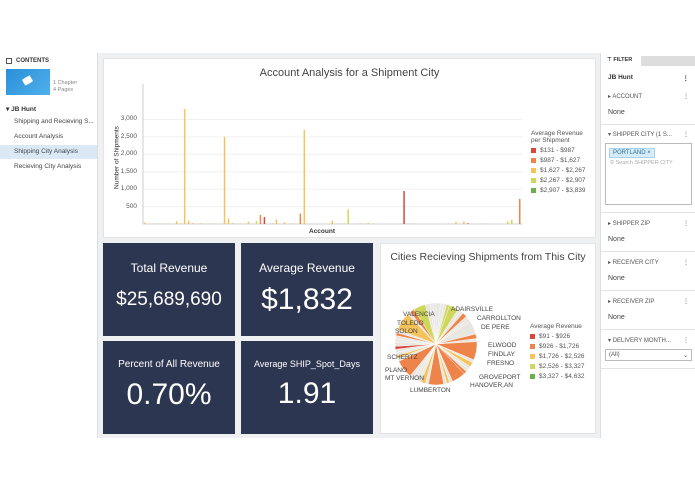 The image size is (695, 494). Describe the element at coordinates (434, 323) in the screenshot. I see `pie-slice` at that location.